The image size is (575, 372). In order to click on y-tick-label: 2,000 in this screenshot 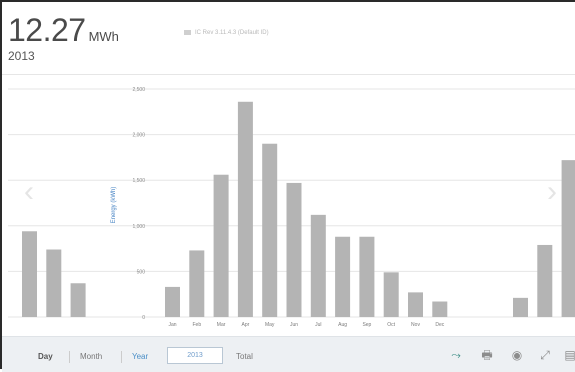, I will do `click(138, 136)`.